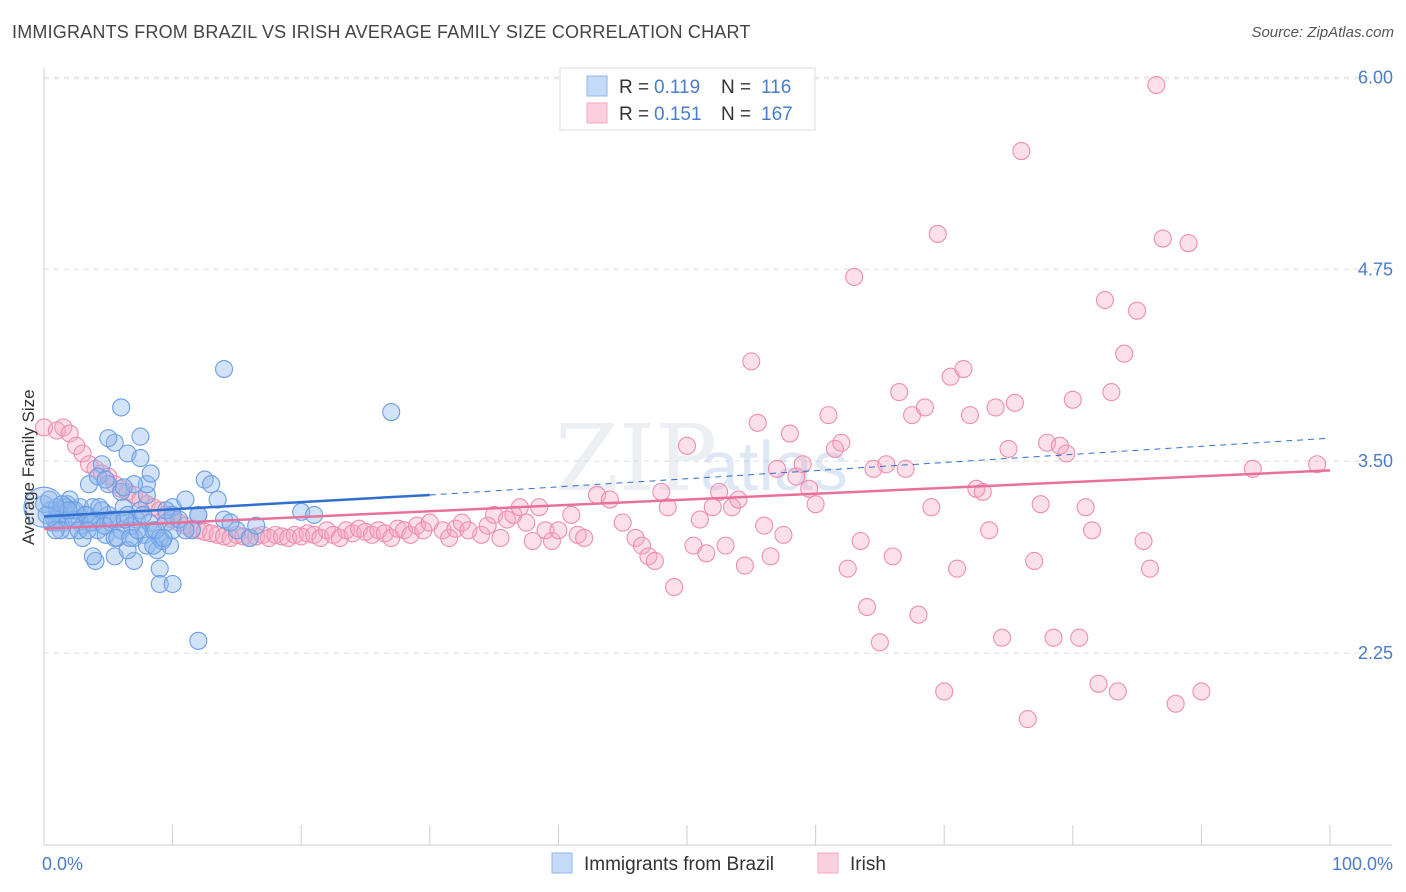 The image size is (1406, 892). I want to click on bottom-legend-swatch-irish, so click(828, 863).